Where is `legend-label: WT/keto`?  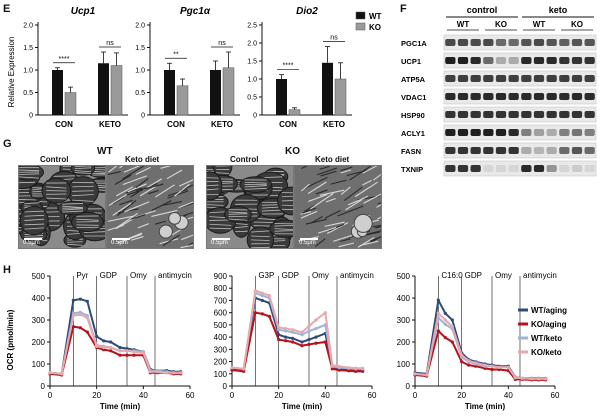 legend-label: WT/keto is located at coordinates (546, 338).